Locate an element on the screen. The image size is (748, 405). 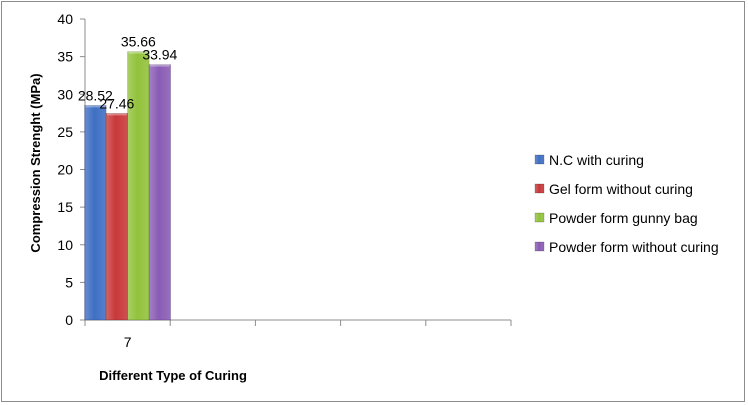
data-label-3: 35.66 is located at coordinates (138, 42).